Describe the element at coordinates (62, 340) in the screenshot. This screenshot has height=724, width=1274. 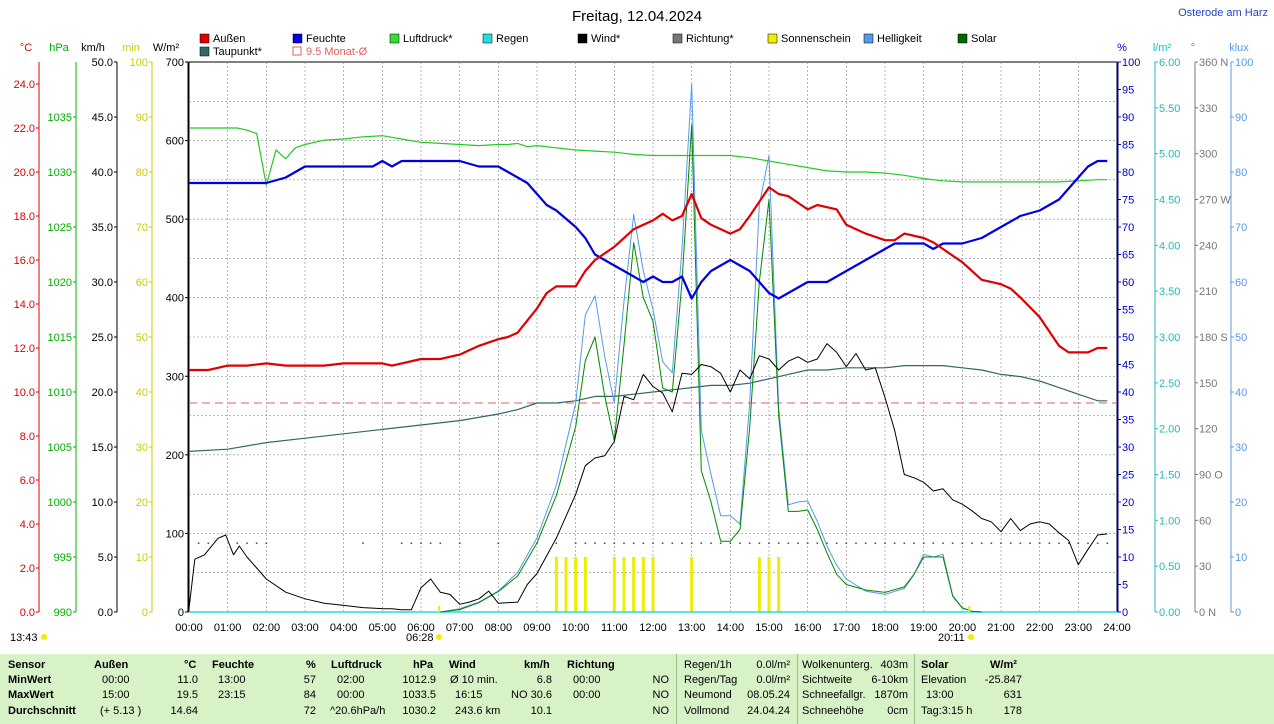
I see `pressure-axis: 990 995 1000 1005 1010 1015 1020 1025 1030 1035` at that location.